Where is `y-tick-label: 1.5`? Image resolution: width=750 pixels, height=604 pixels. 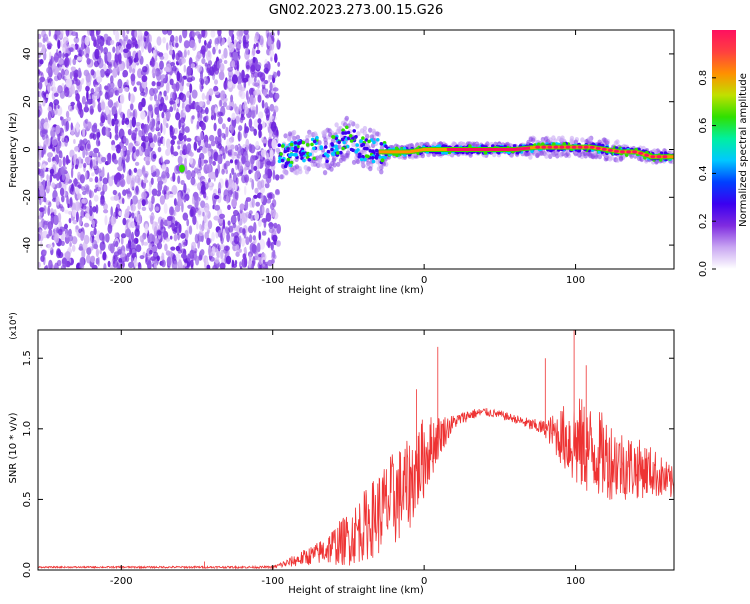 y-tick-label: 1.5 is located at coordinates (27, 358).